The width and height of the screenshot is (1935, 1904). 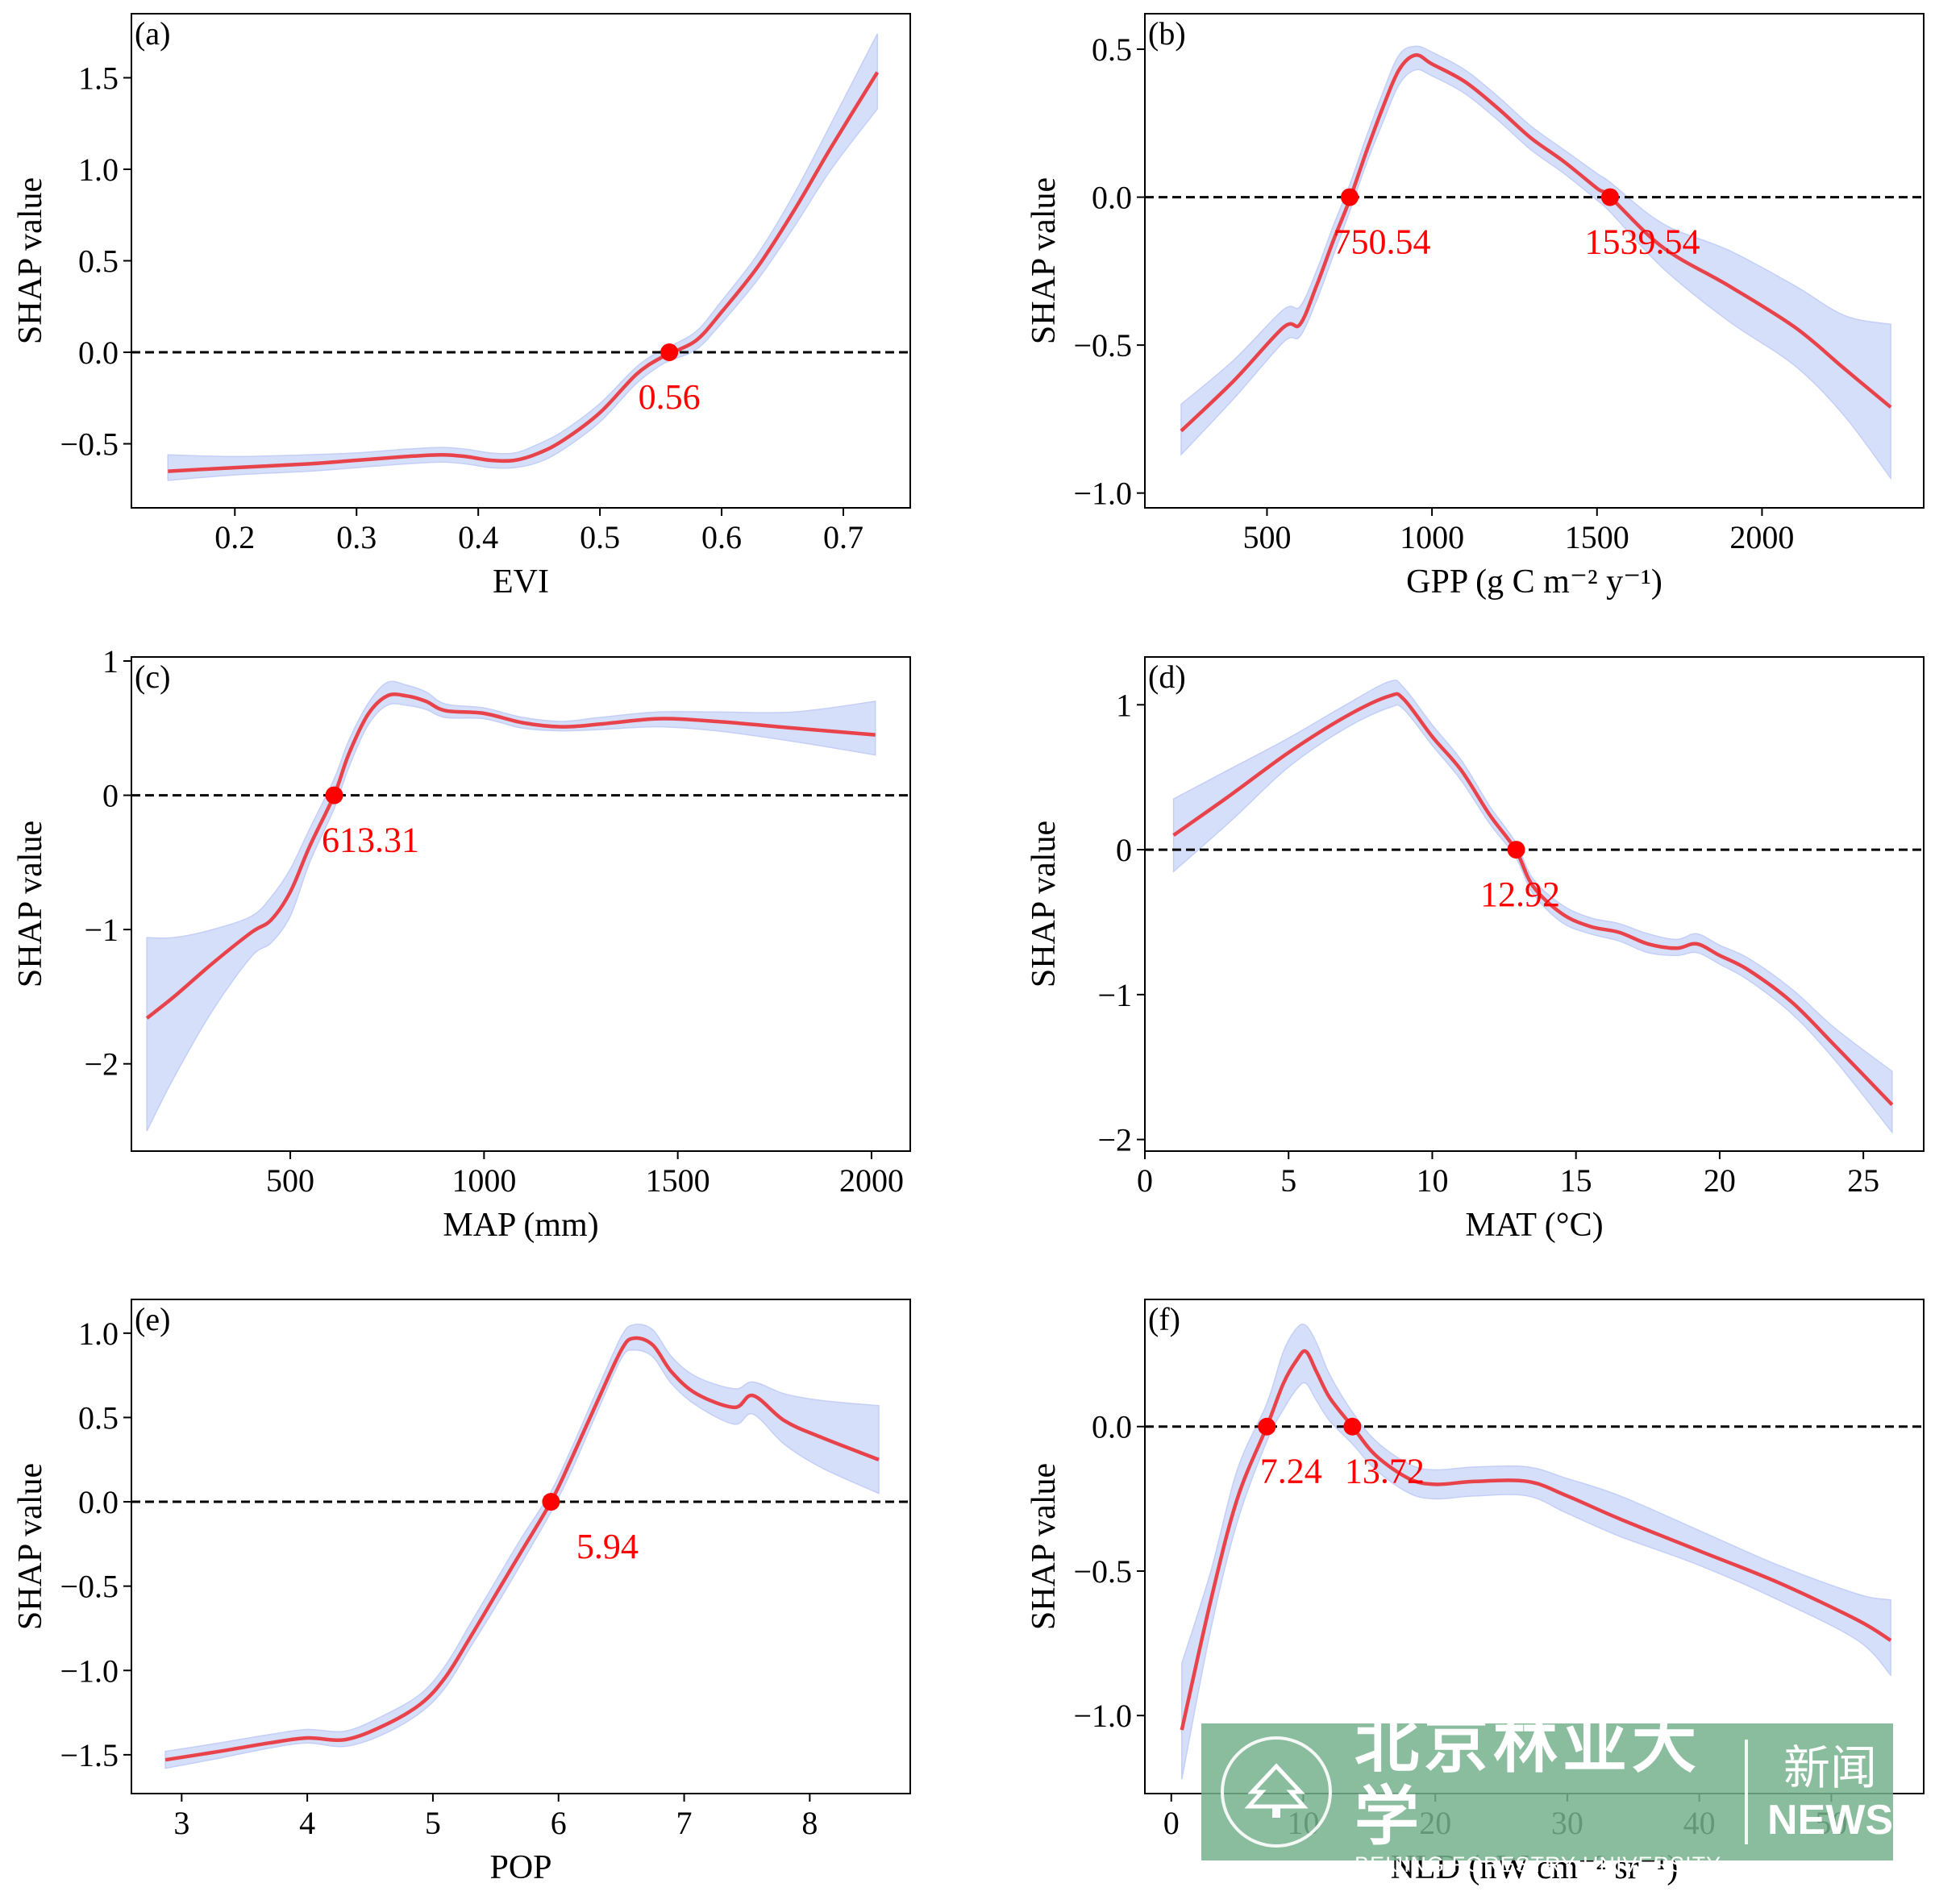 What do you see at coordinates (98, 261) in the screenshot?
I see `y-tick-label-a-3: 0.5` at bounding box center [98, 261].